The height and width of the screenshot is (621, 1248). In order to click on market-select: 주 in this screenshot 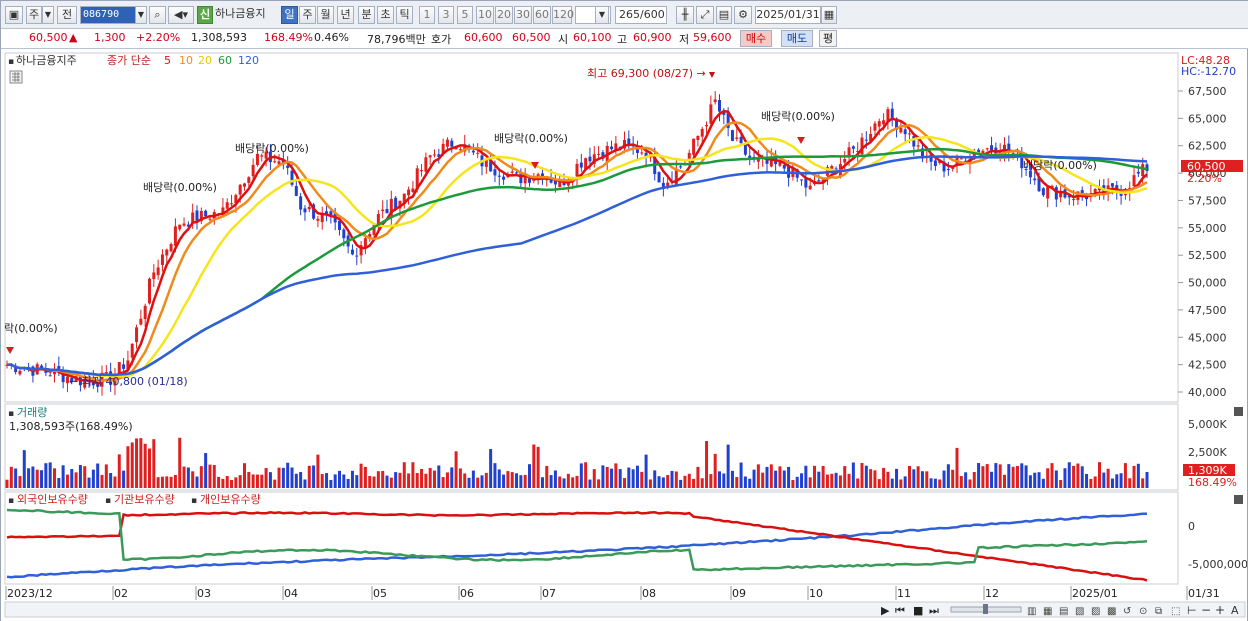, I will do `click(34, 15)`.